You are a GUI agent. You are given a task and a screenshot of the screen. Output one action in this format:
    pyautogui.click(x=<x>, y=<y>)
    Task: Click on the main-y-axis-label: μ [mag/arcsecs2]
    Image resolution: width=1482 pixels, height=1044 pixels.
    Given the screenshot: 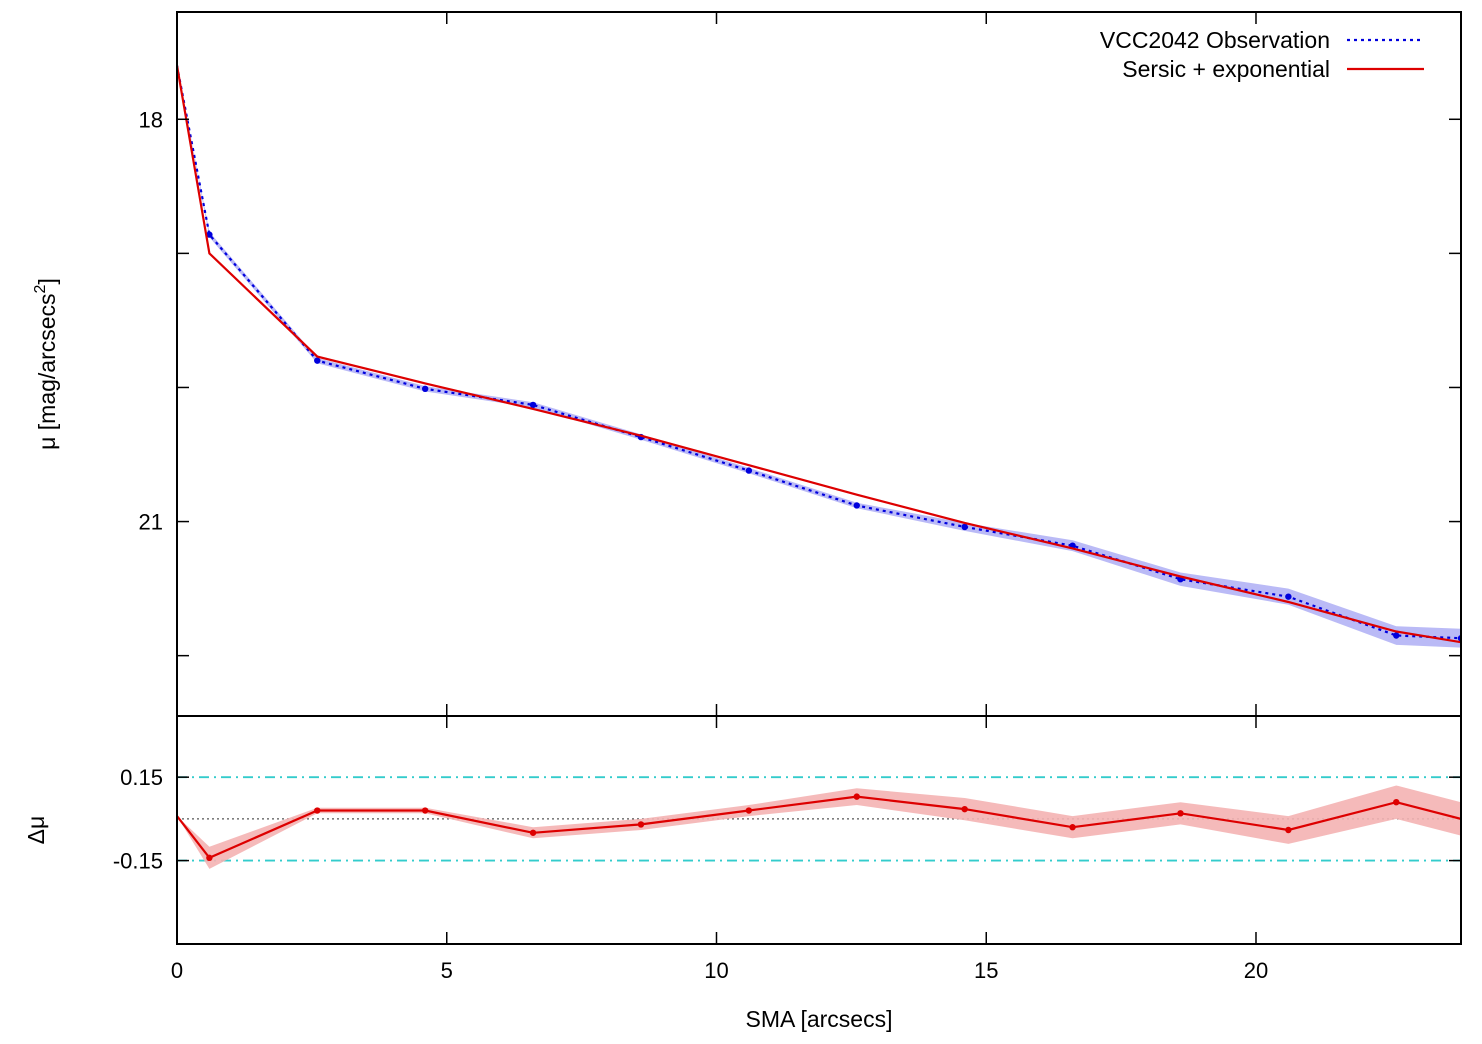 What is the action you would take?
    pyautogui.click(x=46, y=364)
    